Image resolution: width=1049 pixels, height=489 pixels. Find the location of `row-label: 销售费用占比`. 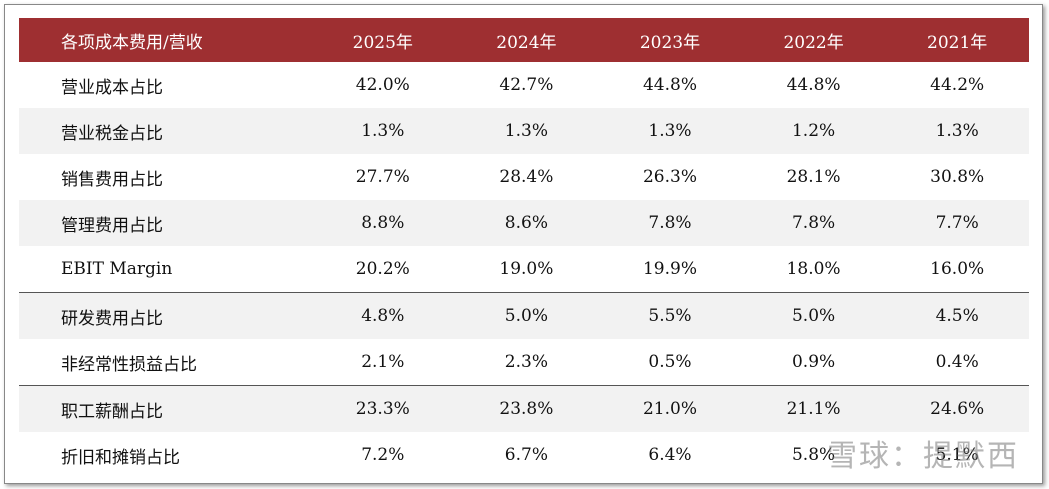

row-label: 销售费用占比 is located at coordinates (112, 179).